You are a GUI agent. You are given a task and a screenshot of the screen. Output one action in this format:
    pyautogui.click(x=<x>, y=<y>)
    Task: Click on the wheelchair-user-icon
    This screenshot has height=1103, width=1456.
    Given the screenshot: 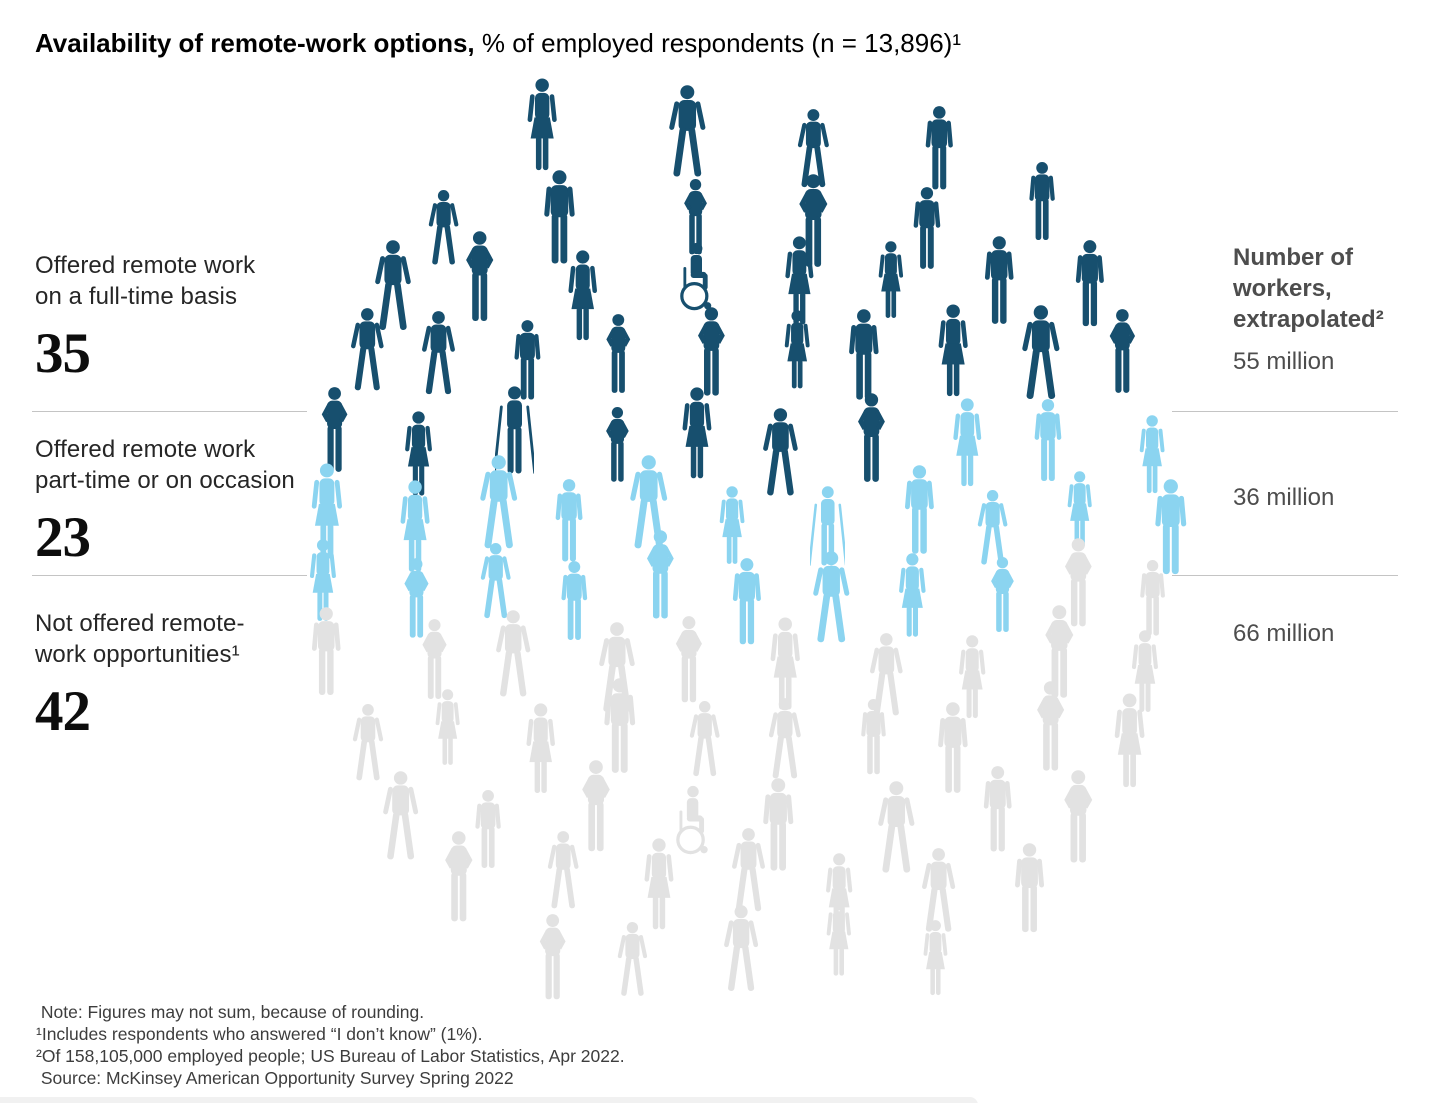 What is the action you would take?
    pyautogui.click(x=695, y=276)
    